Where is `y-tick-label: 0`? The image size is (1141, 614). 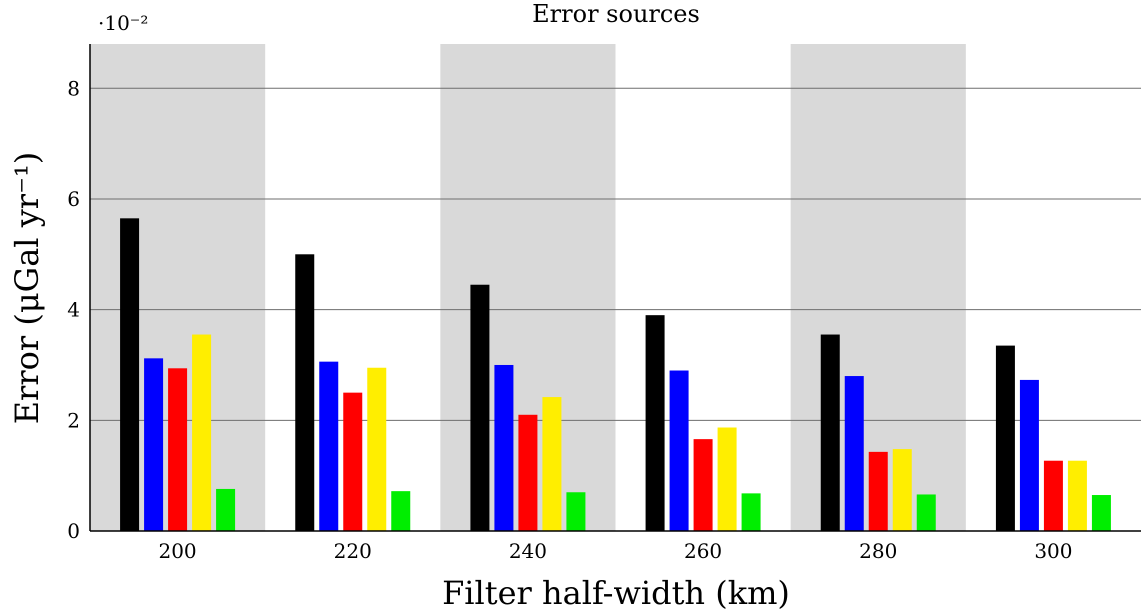 y-tick-label: 0 is located at coordinates (73, 531).